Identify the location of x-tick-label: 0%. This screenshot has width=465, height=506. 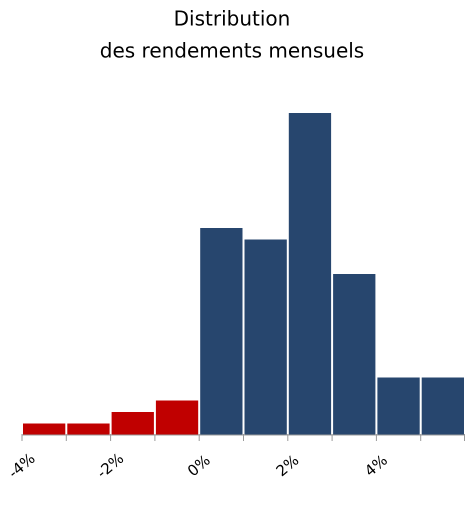
(199, 465).